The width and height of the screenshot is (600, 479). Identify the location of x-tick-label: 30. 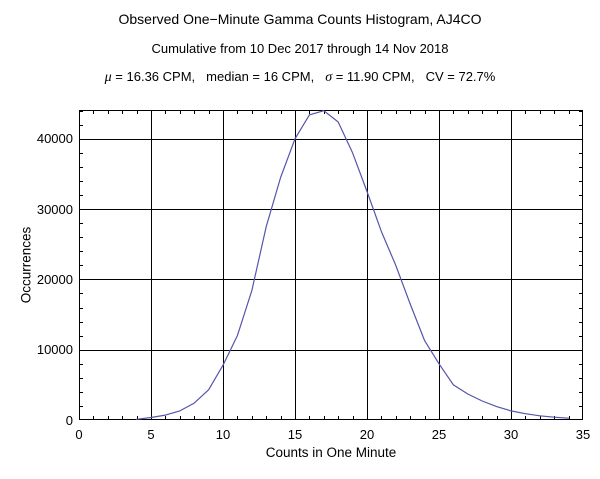
(511, 434).